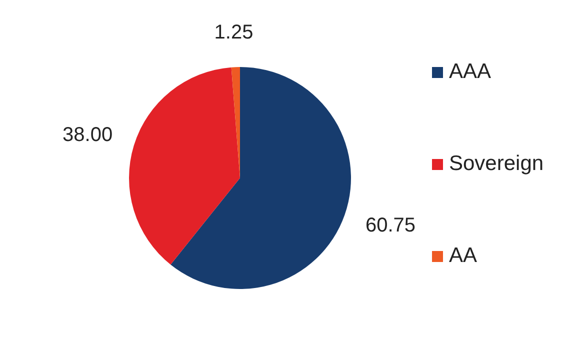 This screenshot has height=344, width=583. Describe the element at coordinates (496, 164) in the screenshot. I see `legend-label: Sovereign` at that location.